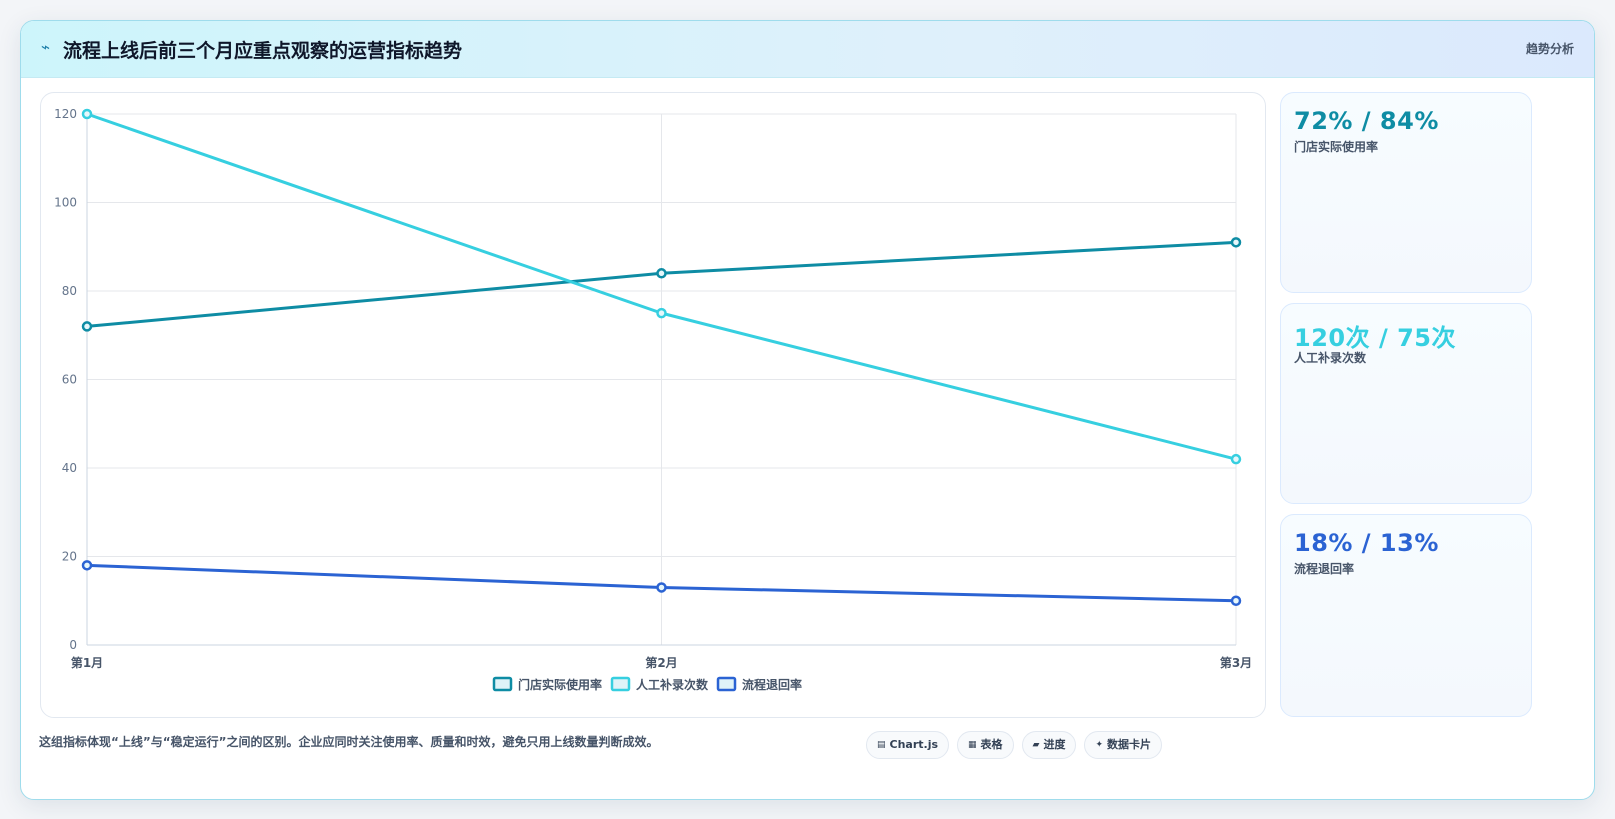 Image resolution: width=1615 pixels, height=819 pixels. What do you see at coordinates (972, 745) in the screenshot?
I see `table-icon: ▦` at bounding box center [972, 745].